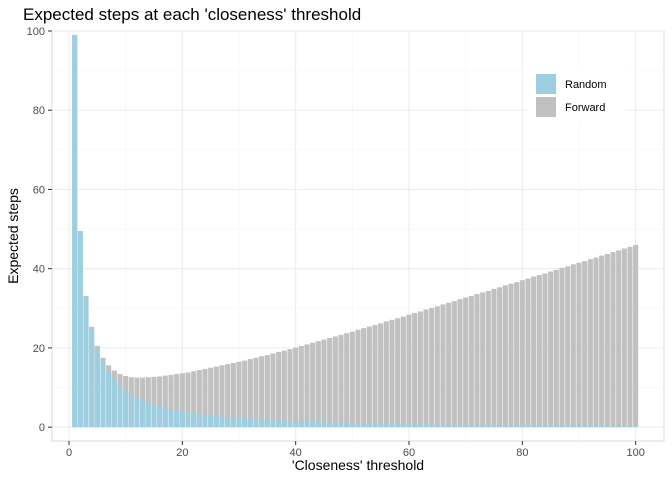  What do you see at coordinates (182, 453) in the screenshot?
I see `x-tick-label: 20` at bounding box center [182, 453].